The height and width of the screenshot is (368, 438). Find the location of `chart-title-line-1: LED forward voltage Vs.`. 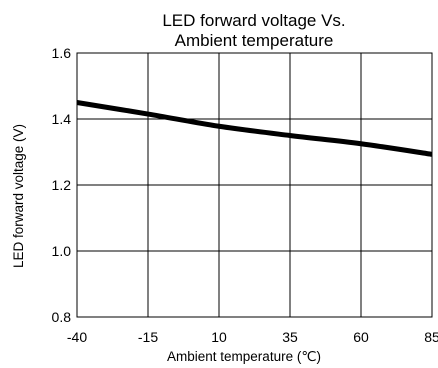

chart-title-line-1: LED forward voltage Vs. is located at coordinates (253, 20).